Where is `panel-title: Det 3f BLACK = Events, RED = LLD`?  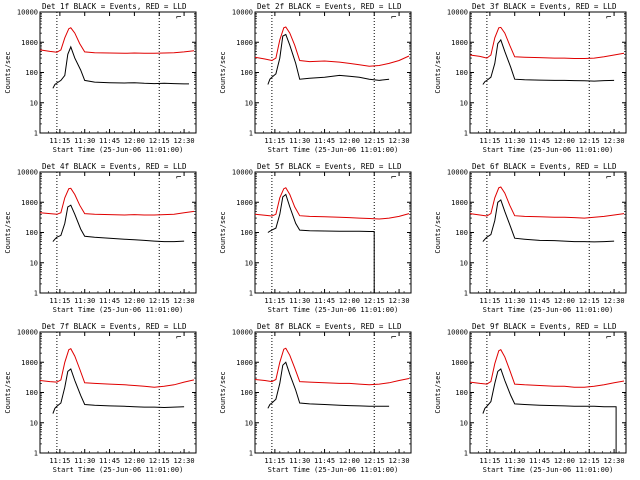 panel-title: Det 3f BLACK = Events, RED = LLD is located at coordinates (544, 6).